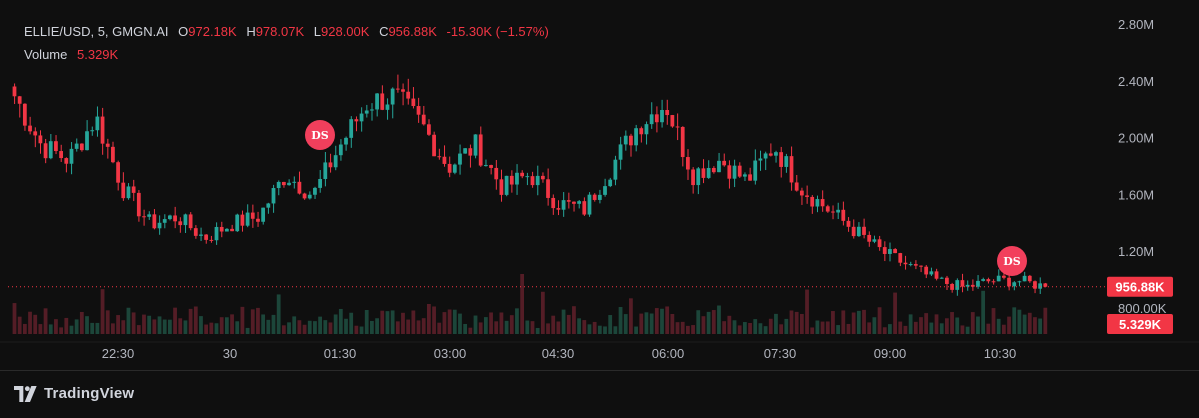 This screenshot has width=1199, height=418. I want to click on y-tick-label: 2.80M, so click(1136, 24).